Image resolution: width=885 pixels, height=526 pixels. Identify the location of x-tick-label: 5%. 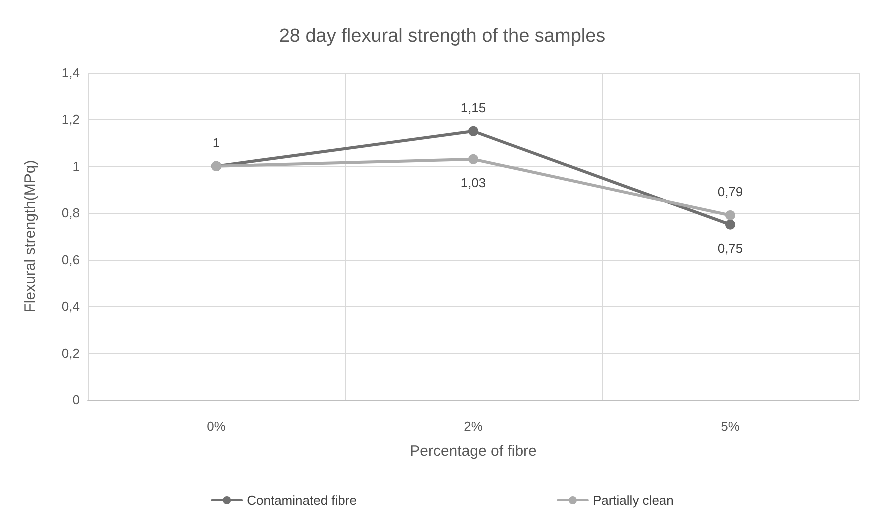
(730, 426).